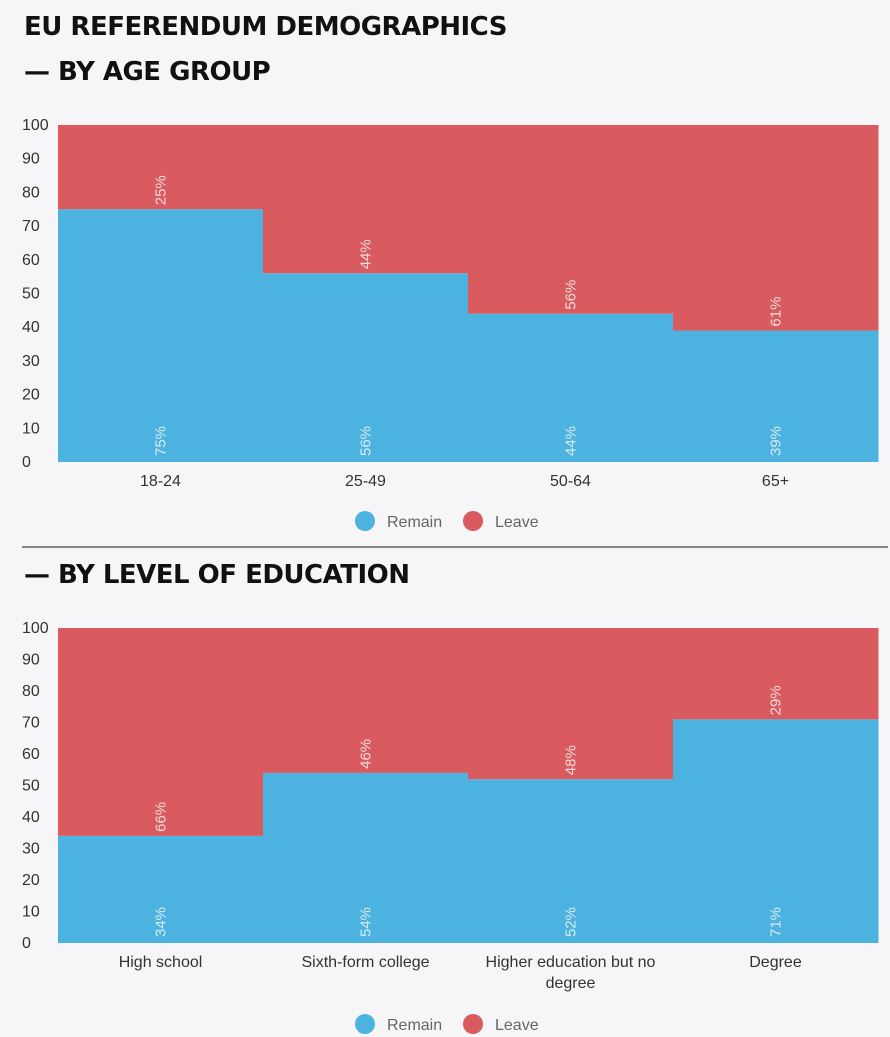  I want to click on remain-value-label: 34%, so click(161, 922).